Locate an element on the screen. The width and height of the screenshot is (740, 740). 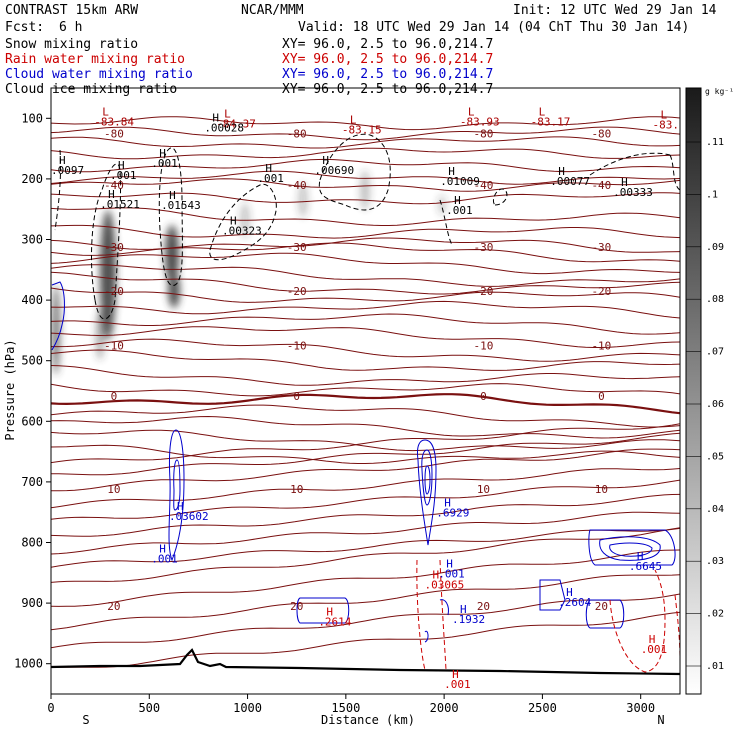
x-tick-label-1500: 1500 is located at coordinates (345, 708).